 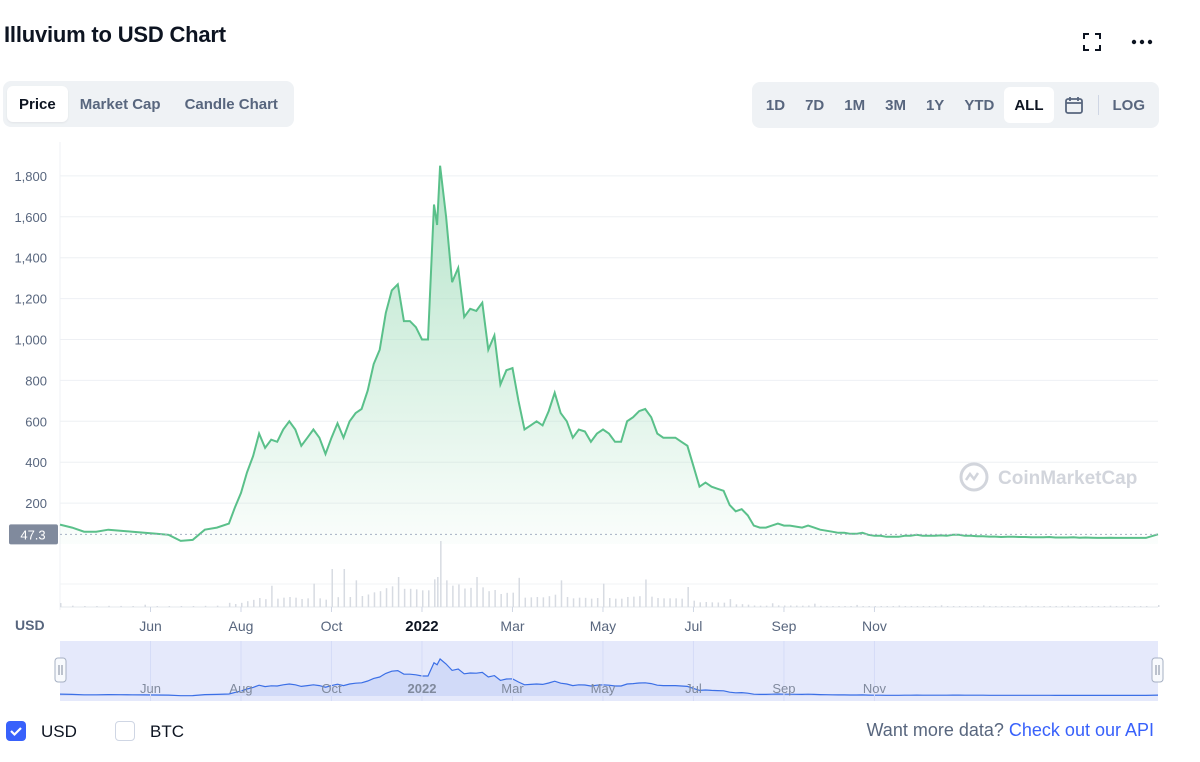 I want to click on navigator-x-label: Mar, so click(x=512, y=688).